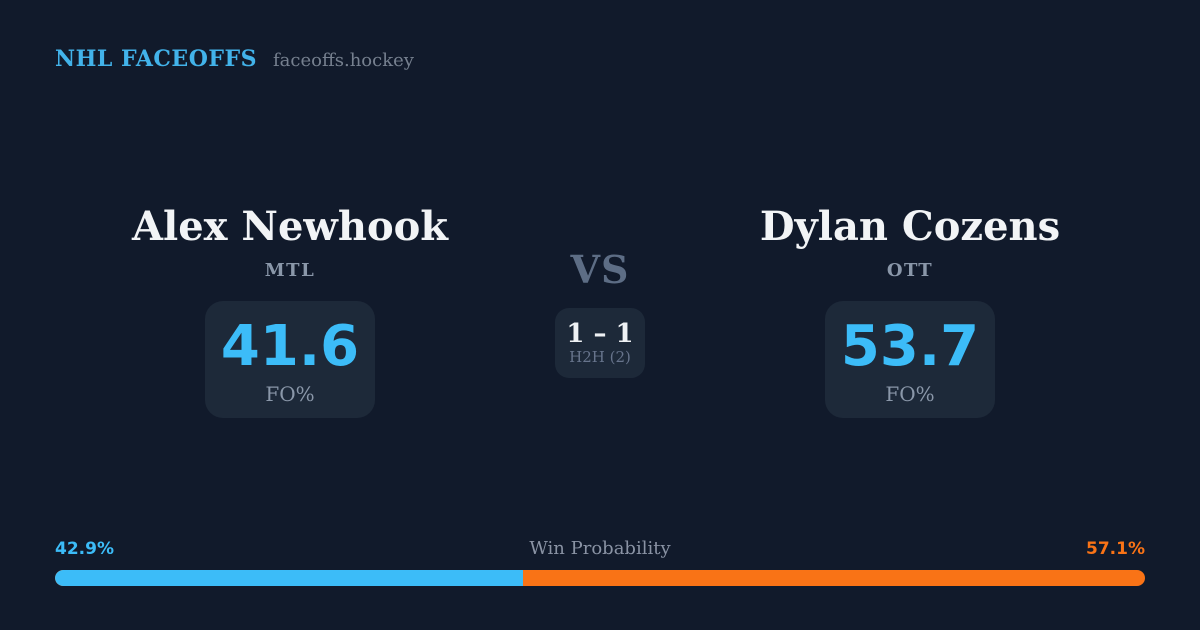  I want to click on header: NHL FACEOFFS faceoffs.hockey, so click(234, 59).